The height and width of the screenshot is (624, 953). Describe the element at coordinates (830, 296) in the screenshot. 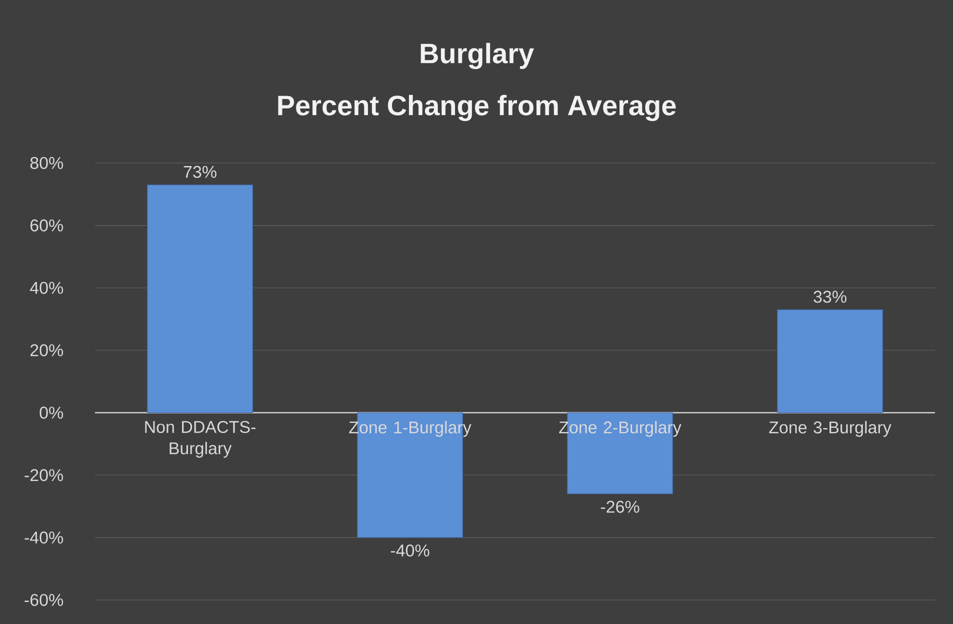

I see `data-label: 33%` at that location.